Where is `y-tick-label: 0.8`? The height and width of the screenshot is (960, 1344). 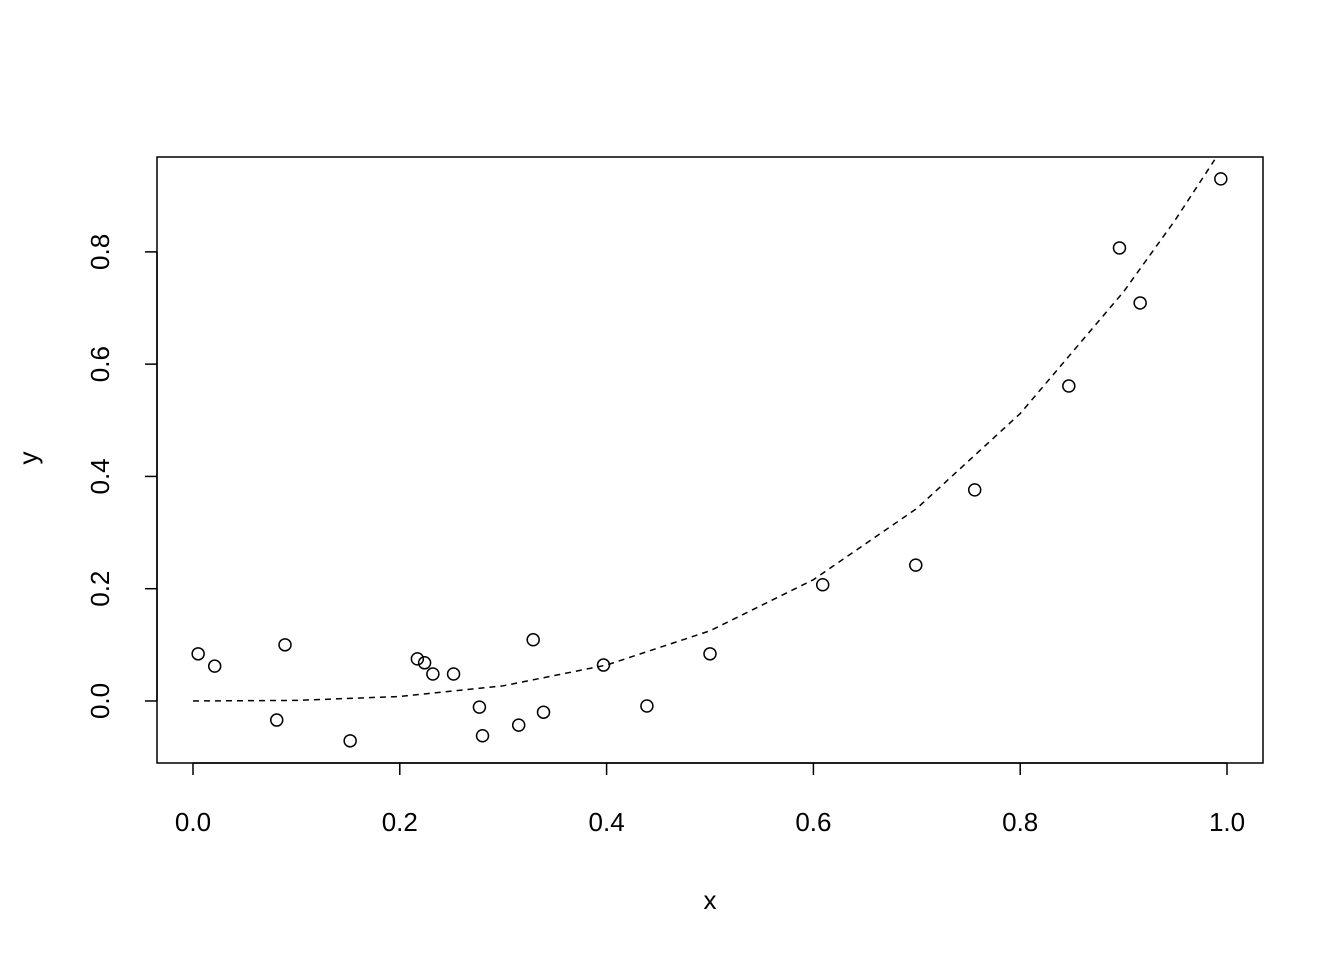
y-tick-label: 0.8 is located at coordinates (100, 252).